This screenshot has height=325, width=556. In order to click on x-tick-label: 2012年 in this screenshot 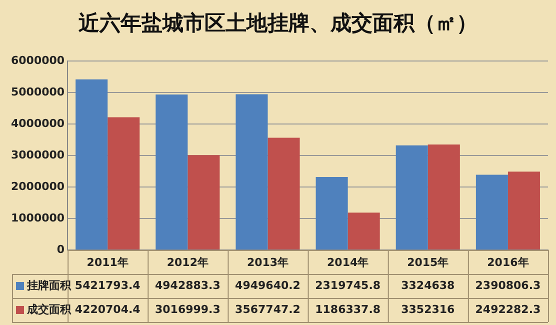, I will do `click(187, 262)`.